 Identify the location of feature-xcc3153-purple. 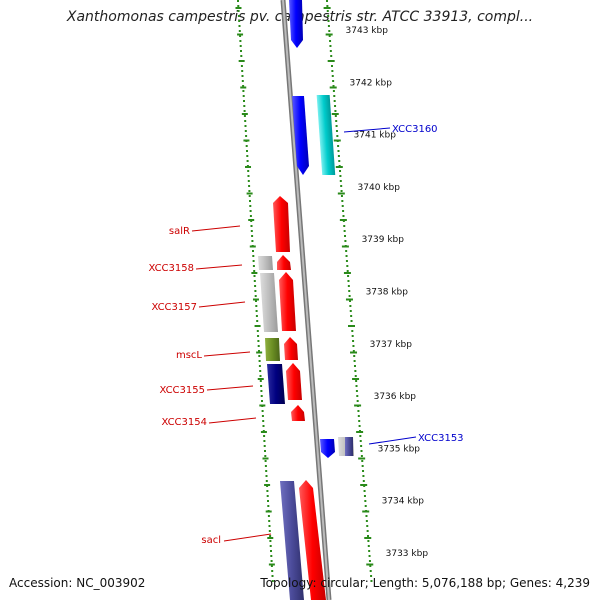
(349, 446).